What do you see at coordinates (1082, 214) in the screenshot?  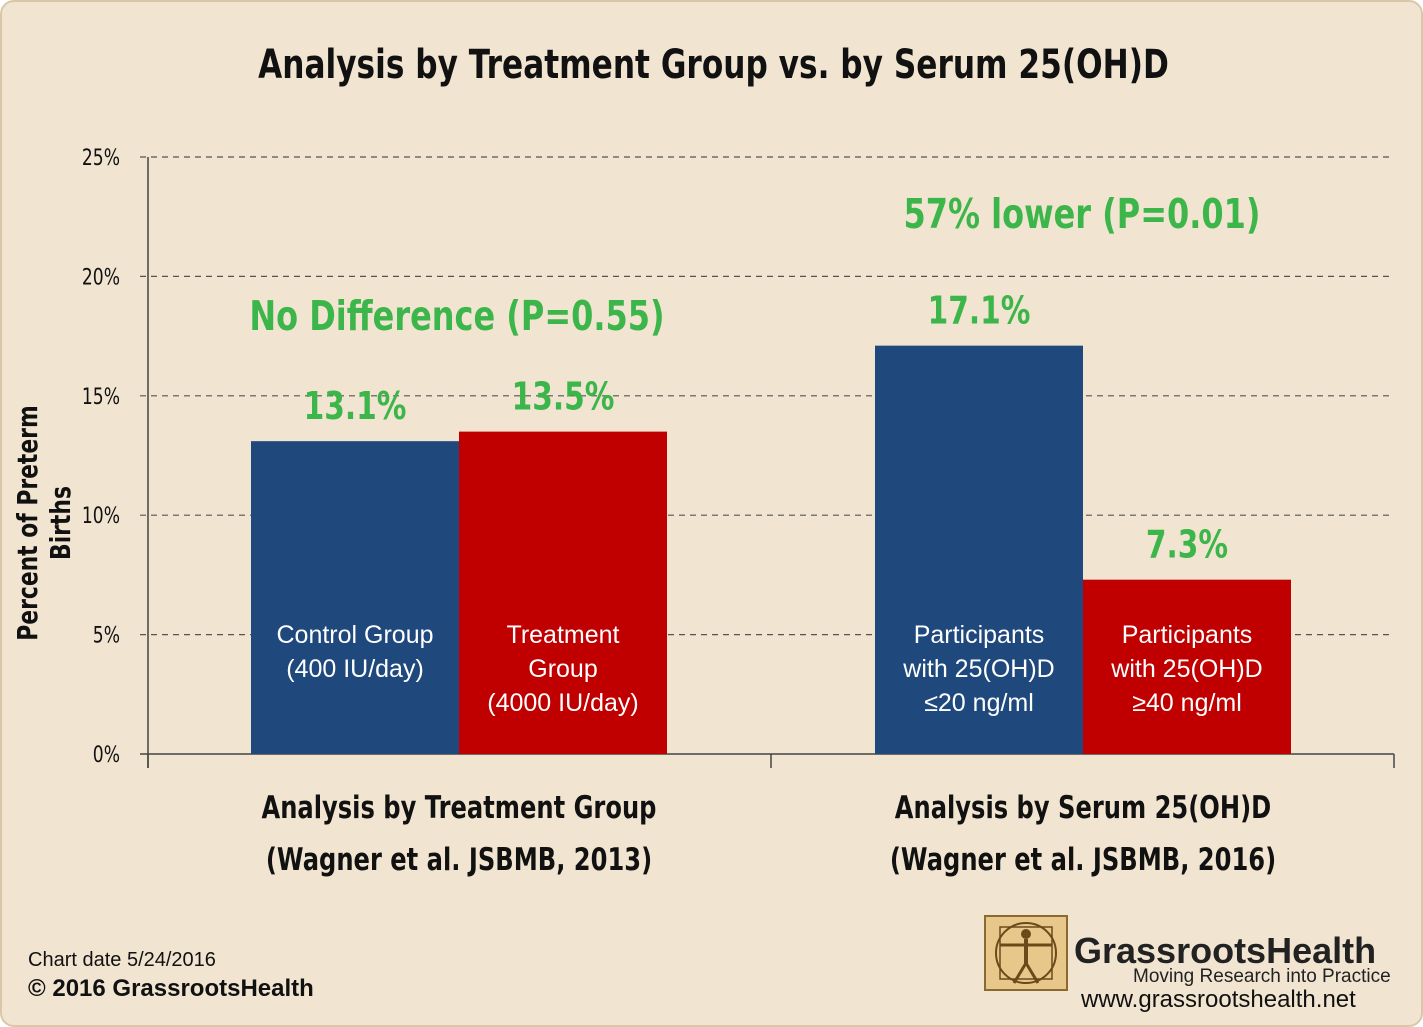 I see `annotation-57-lower: 57% lower (P=0.01)` at bounding box center [1082, 214].